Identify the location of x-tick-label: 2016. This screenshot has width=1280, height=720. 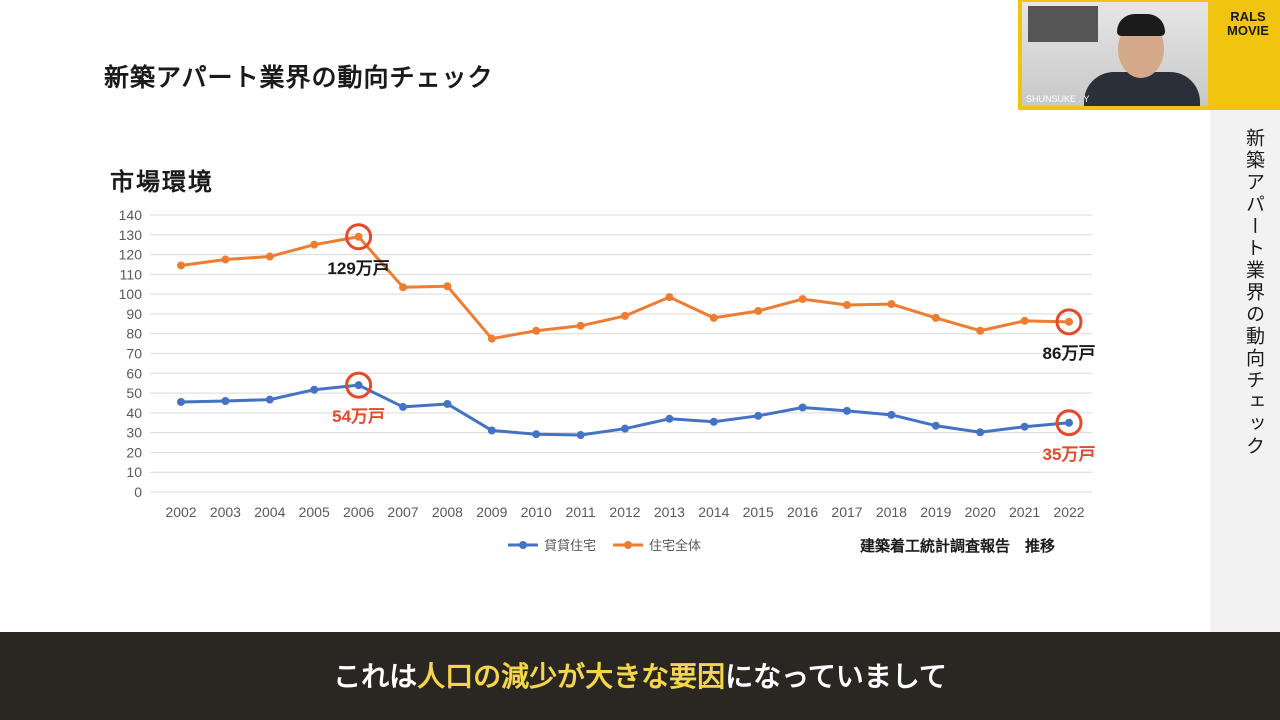
(802, 512).